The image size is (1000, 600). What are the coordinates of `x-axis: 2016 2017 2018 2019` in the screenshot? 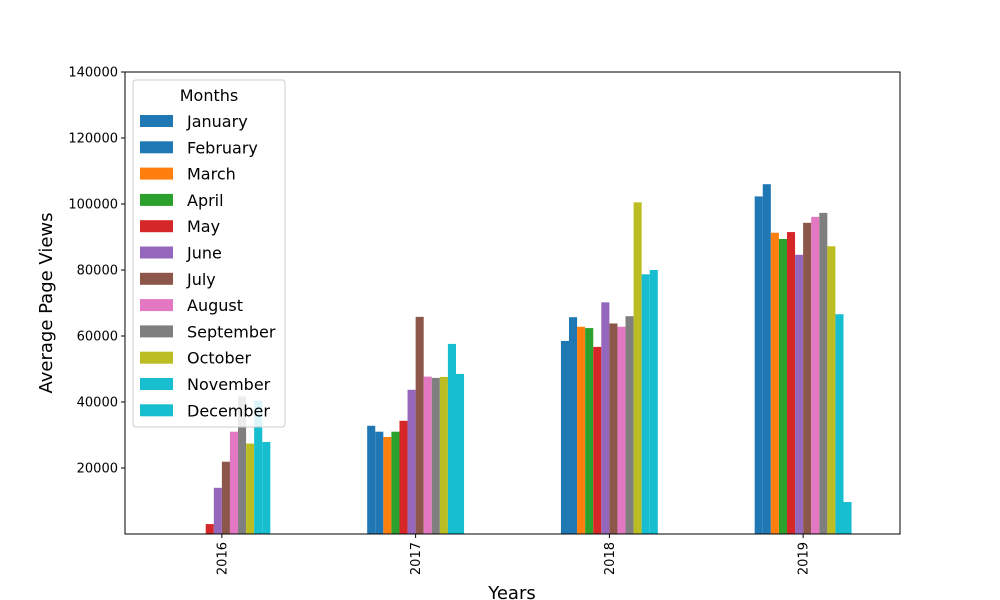 It's located at (513, 554).